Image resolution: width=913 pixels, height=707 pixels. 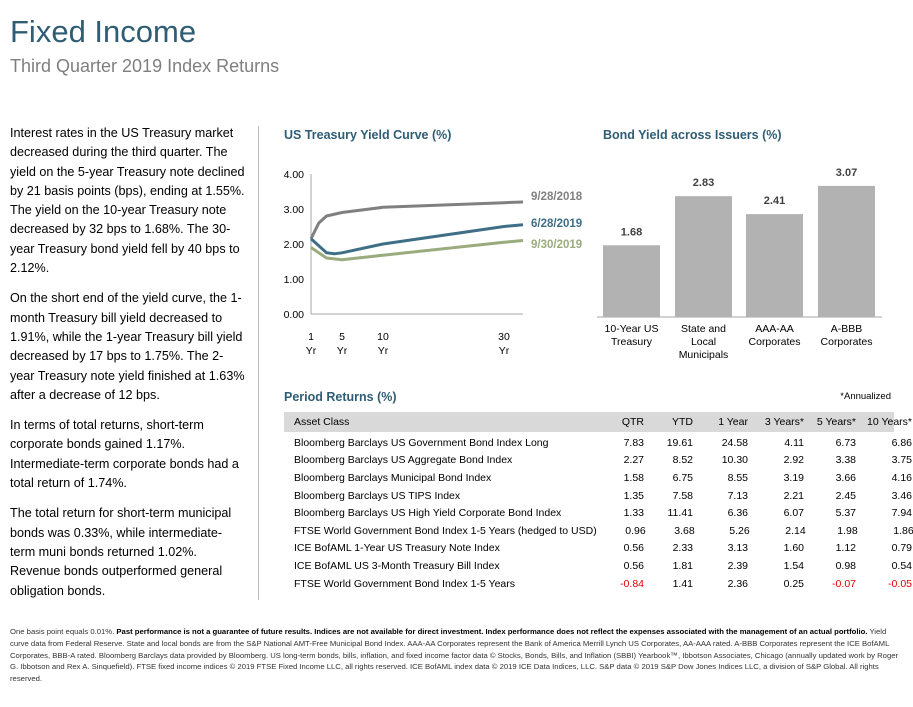 I want to click on header-ytd: YTD, so click(x=682, y=422).